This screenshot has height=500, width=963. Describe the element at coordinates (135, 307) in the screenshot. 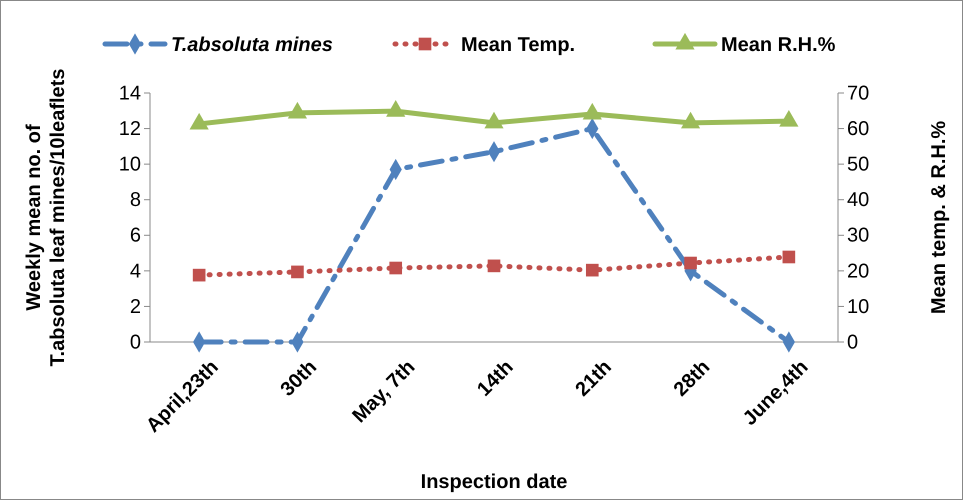

I see `y-tick-label: 2` at that location.